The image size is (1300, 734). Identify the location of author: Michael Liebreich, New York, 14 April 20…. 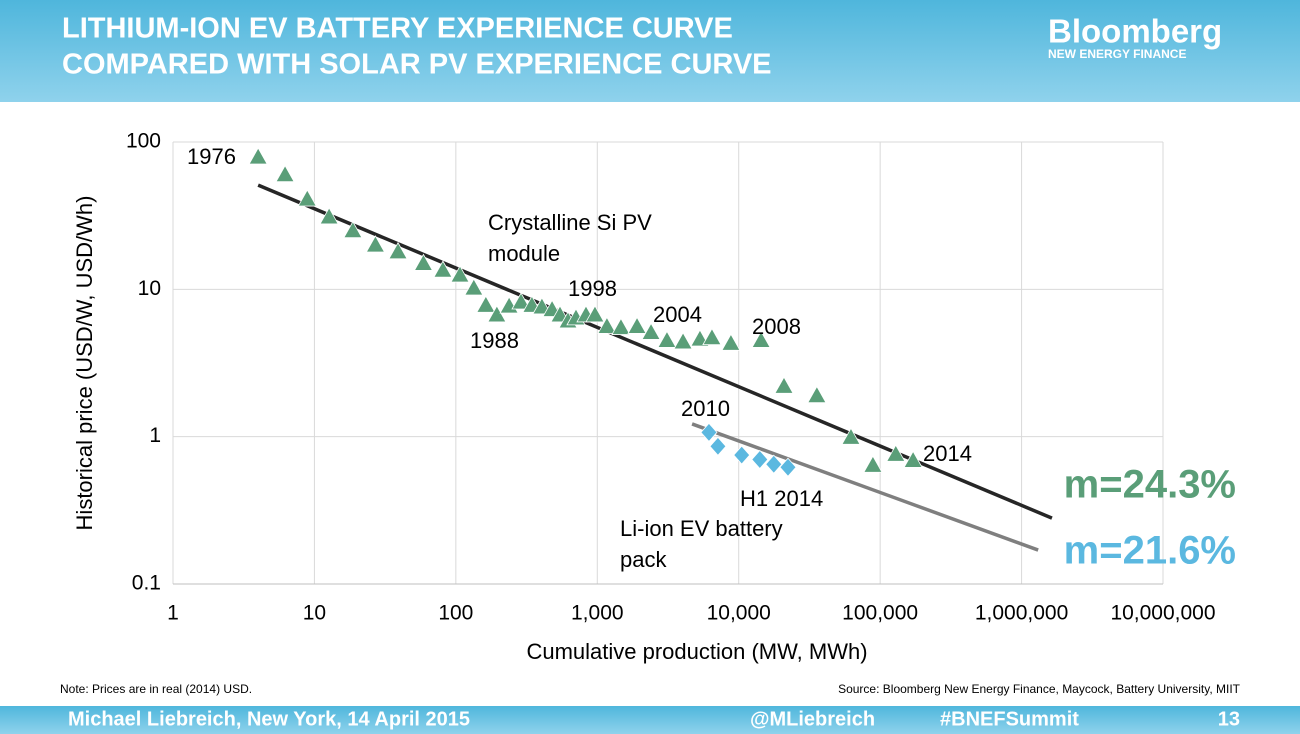
(269, 719).